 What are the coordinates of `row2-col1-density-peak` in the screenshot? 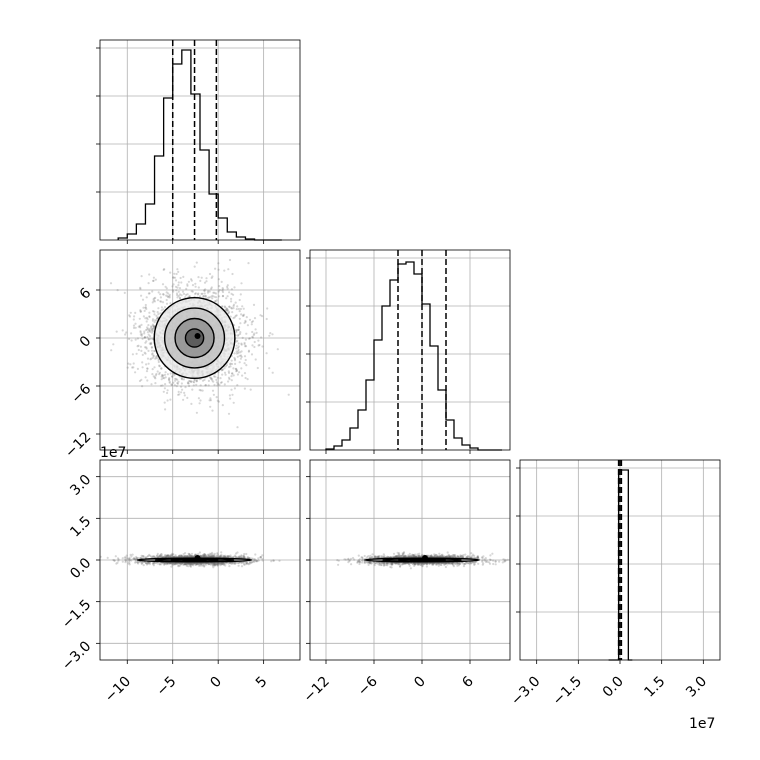 It's located at (425, 558).